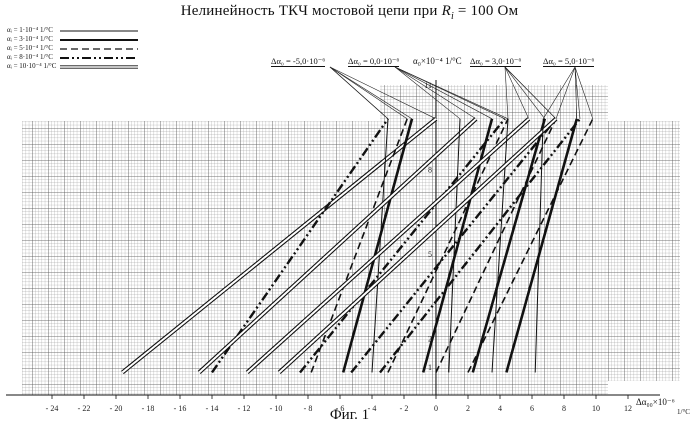  I want to click on legend-item: αᵢ = 5·10⁻⁴ 1/°C, so click(31, 48).